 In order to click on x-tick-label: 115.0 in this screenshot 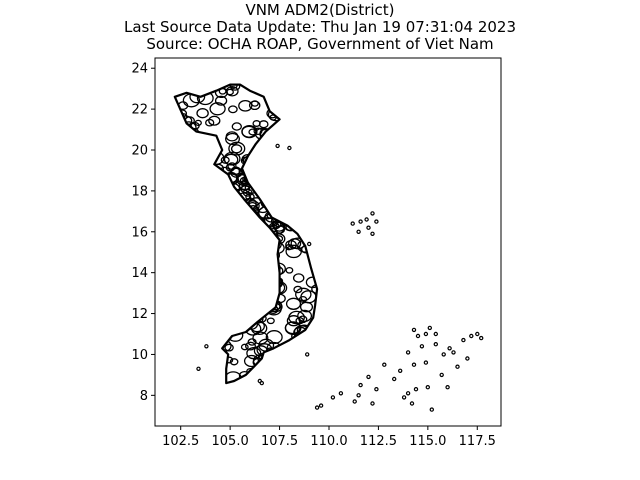, I will do `click(427, 441)`.